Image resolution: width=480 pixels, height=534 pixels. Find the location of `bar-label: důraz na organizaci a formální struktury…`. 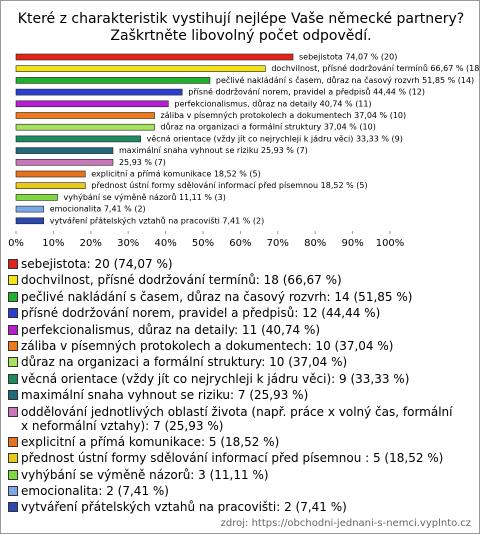

bar-label: důraz na organizaci a formální struktury… is located at coordinates (268, 127).